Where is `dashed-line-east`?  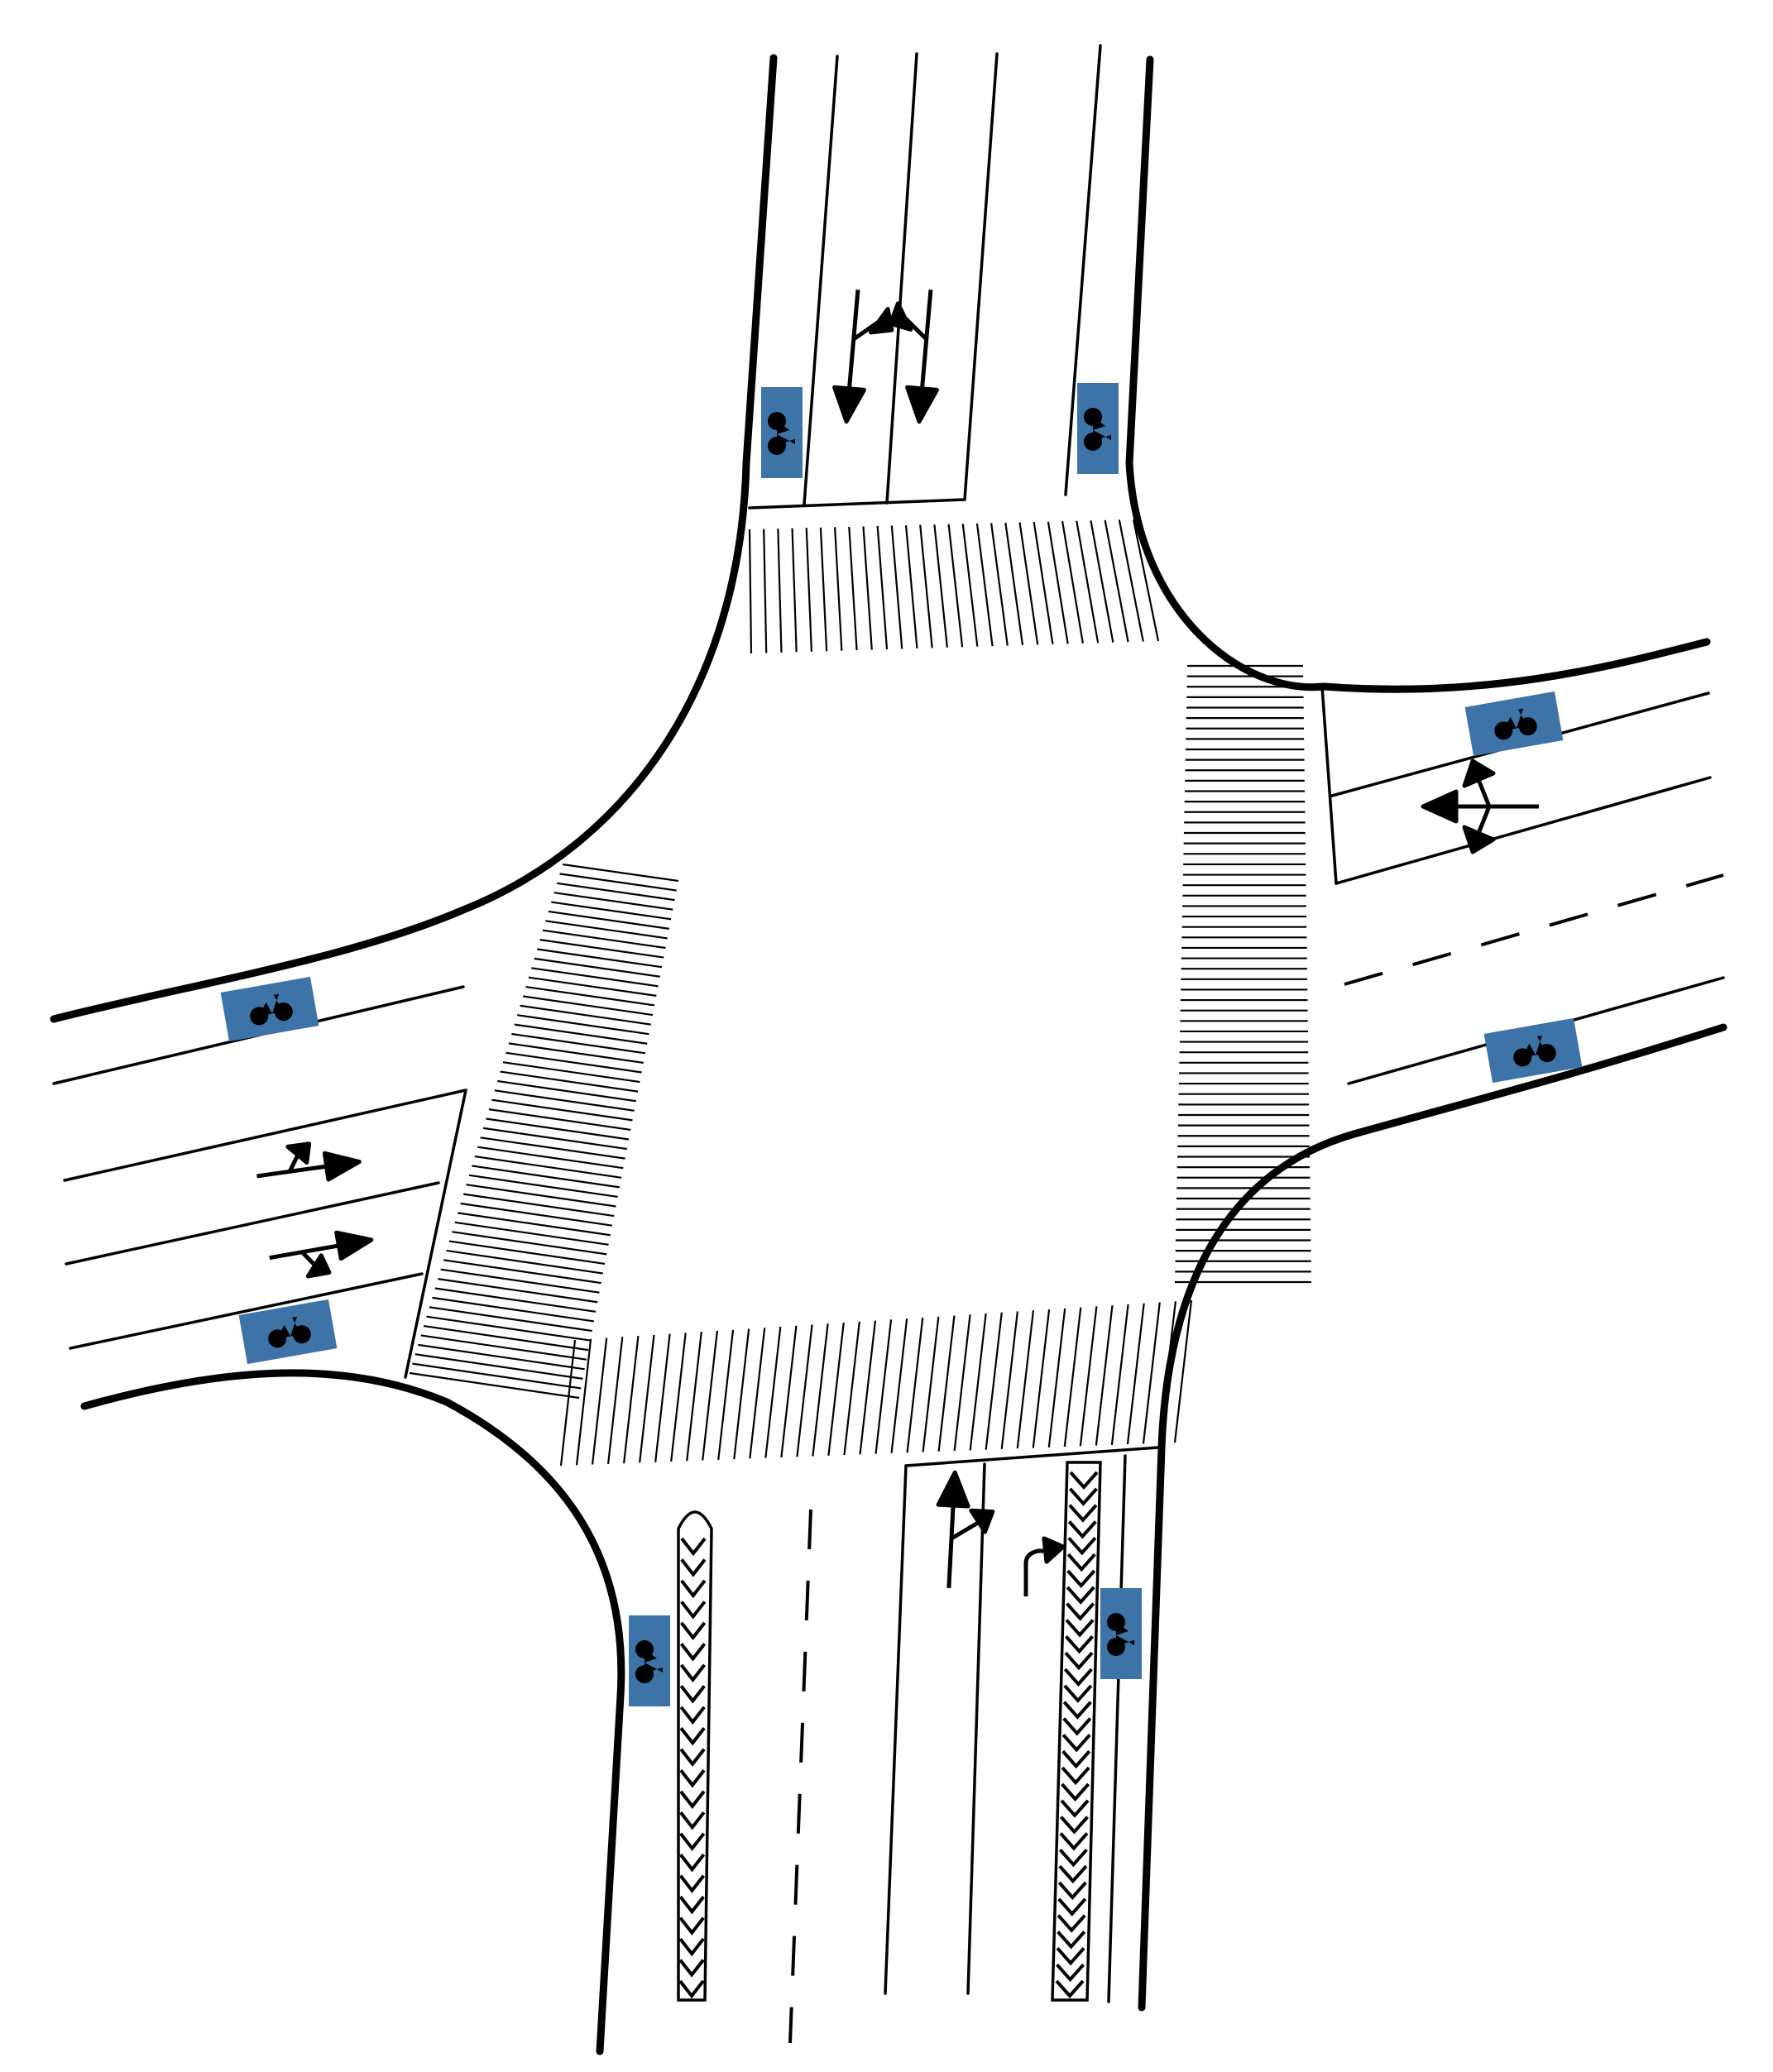
dashed-line-east is located at coordinates (1534, 929).